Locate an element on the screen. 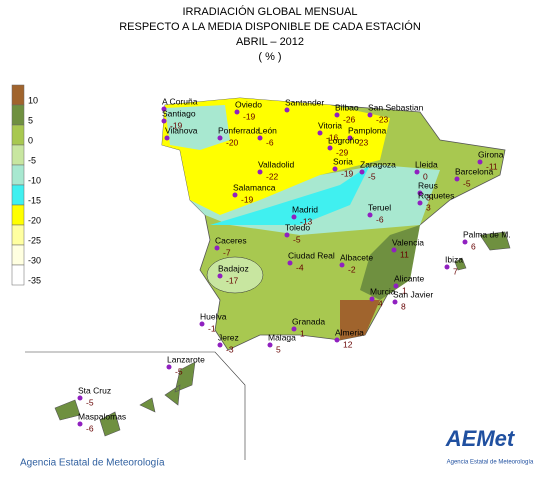 The width and height of the screenshot is (550, 480). station-value: -22 is located at coordinates (272, 176).